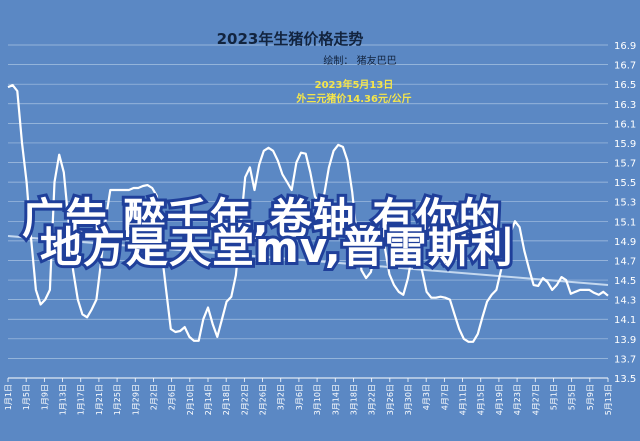 The image size is (640, 441). What do you see at coordinates (625, 66) in the screenshot?
I see `y-tick-label: 16.7` at bounding box center [625, 66].